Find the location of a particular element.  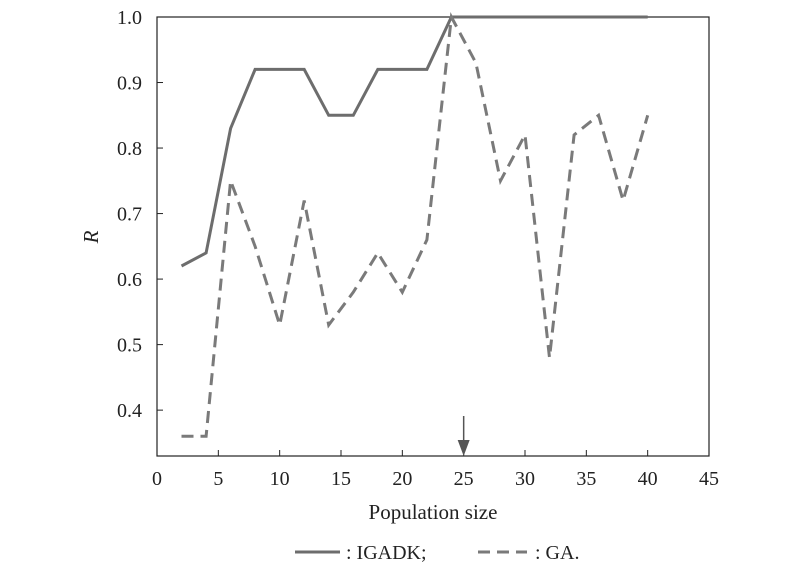

x-tick-label: 35 is located at coordinates (586, 479).